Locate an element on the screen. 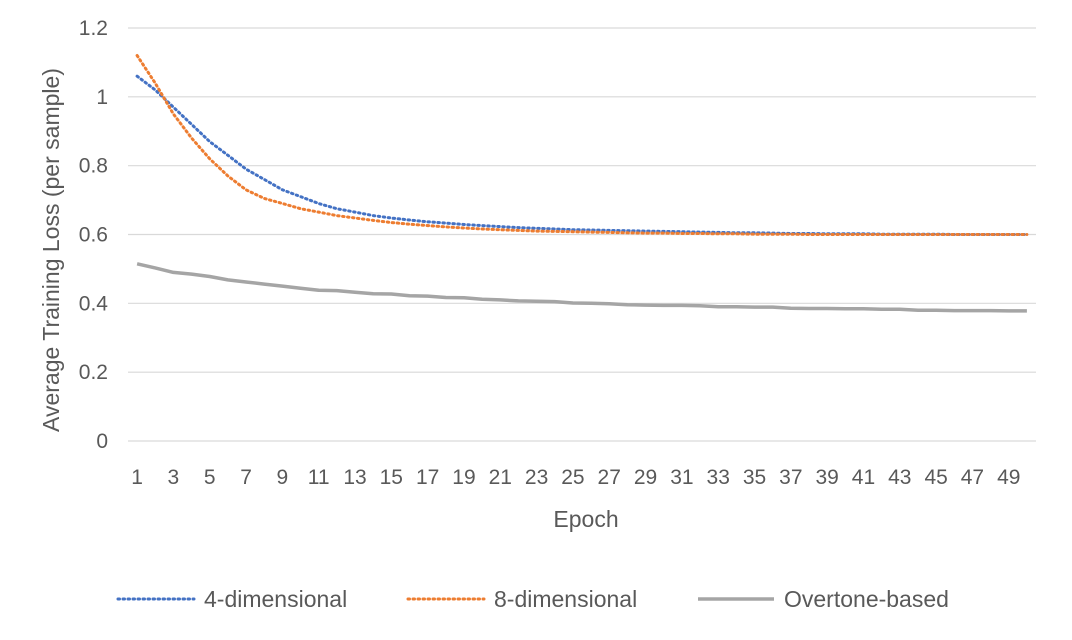 The image size is (1072, 640). x-tick-label: 15 is located at coordinates (391, 477).